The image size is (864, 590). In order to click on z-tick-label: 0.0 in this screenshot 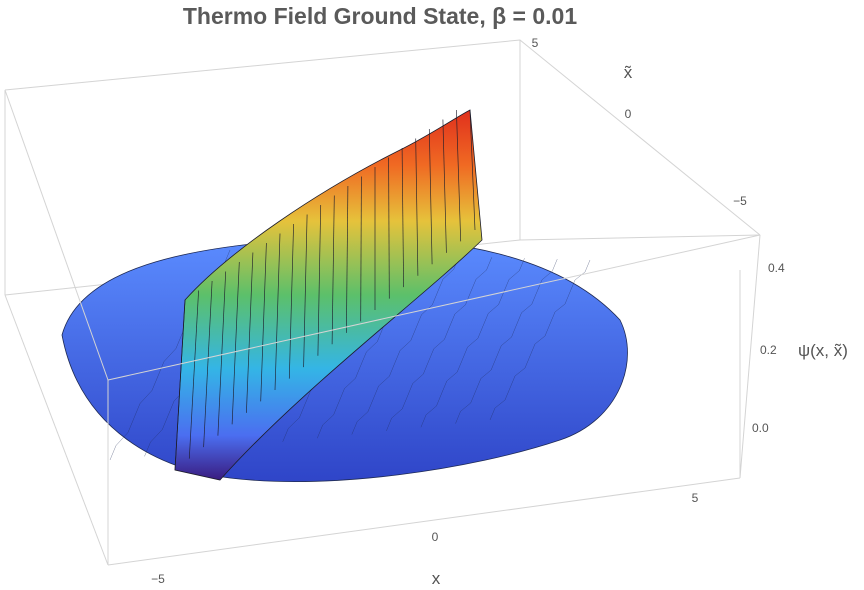, I will do `click(760, 428)`.